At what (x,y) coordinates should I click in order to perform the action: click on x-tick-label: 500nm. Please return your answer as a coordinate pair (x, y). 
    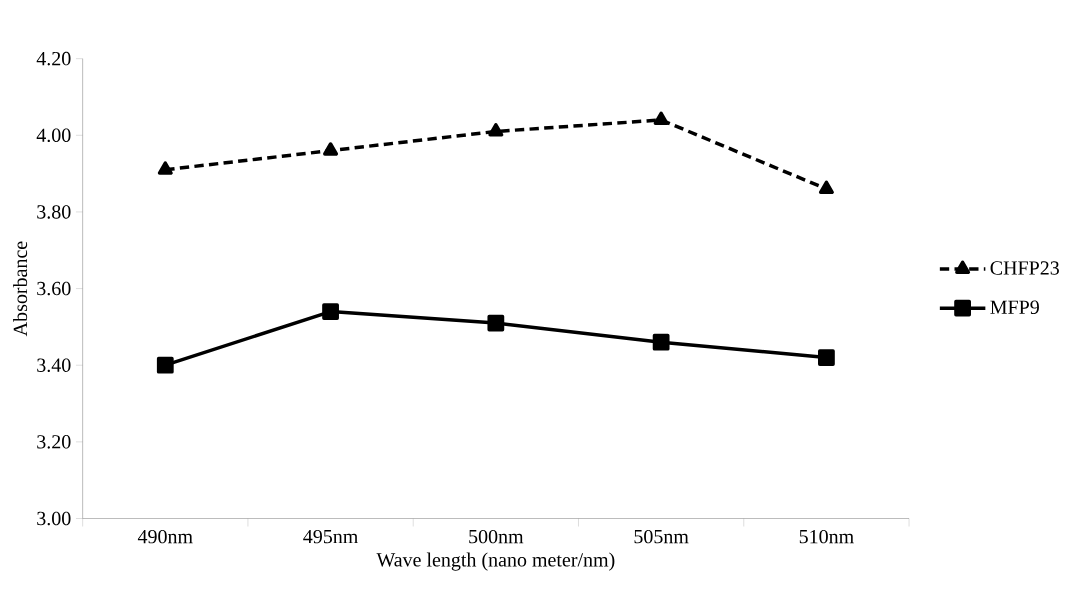
    Looking at the image, I should click on (496, 536).